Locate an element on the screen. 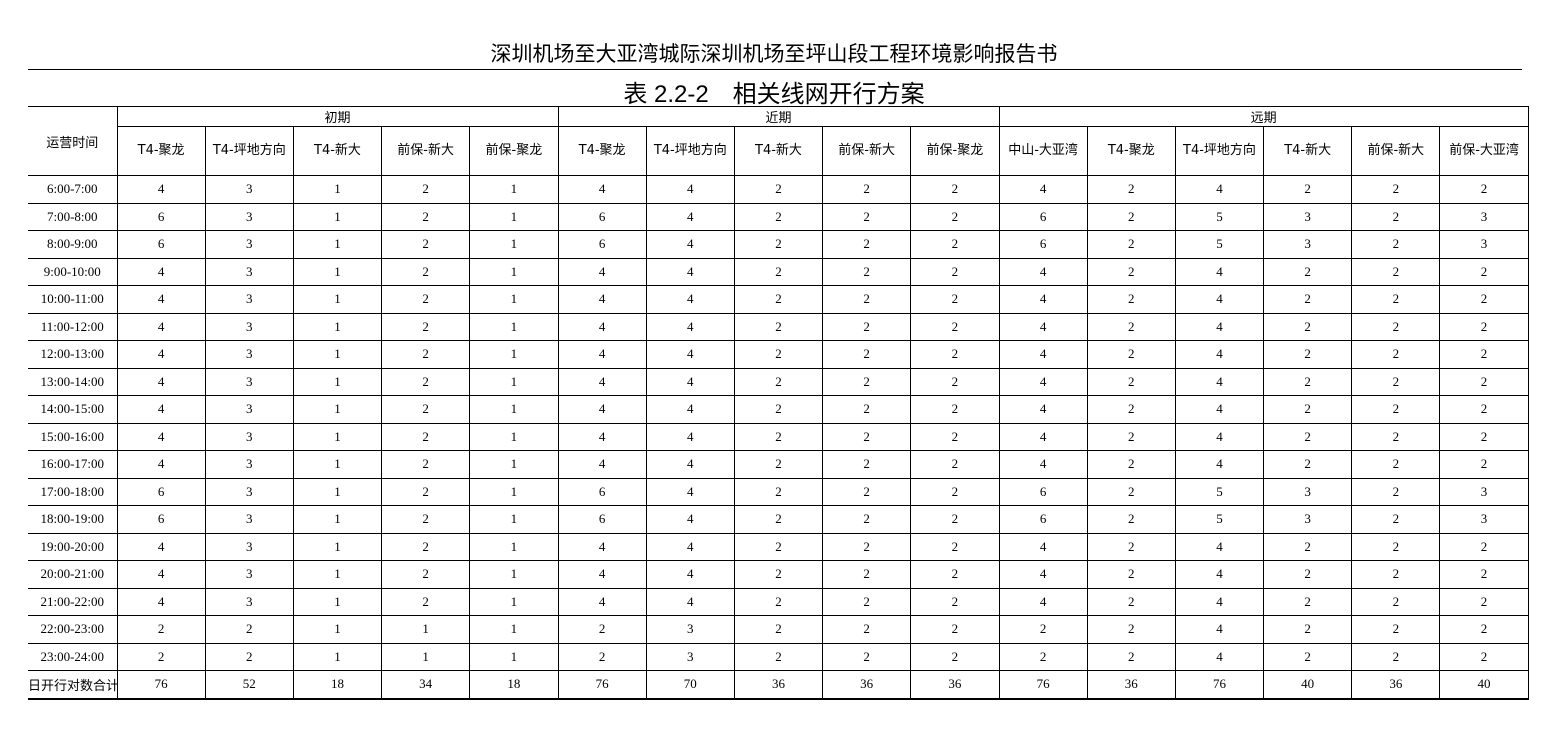 The height and width of the screenshot is (732, 1548). data-row: 12:00-13:00 4 3 1 2 1 4 4 2 2 2 4 2 4 2 2 2 is located at coordinates (778, 354).